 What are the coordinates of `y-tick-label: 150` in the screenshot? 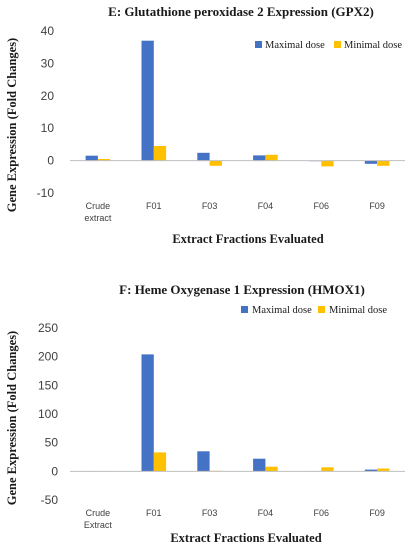 It's located at (48, 385).